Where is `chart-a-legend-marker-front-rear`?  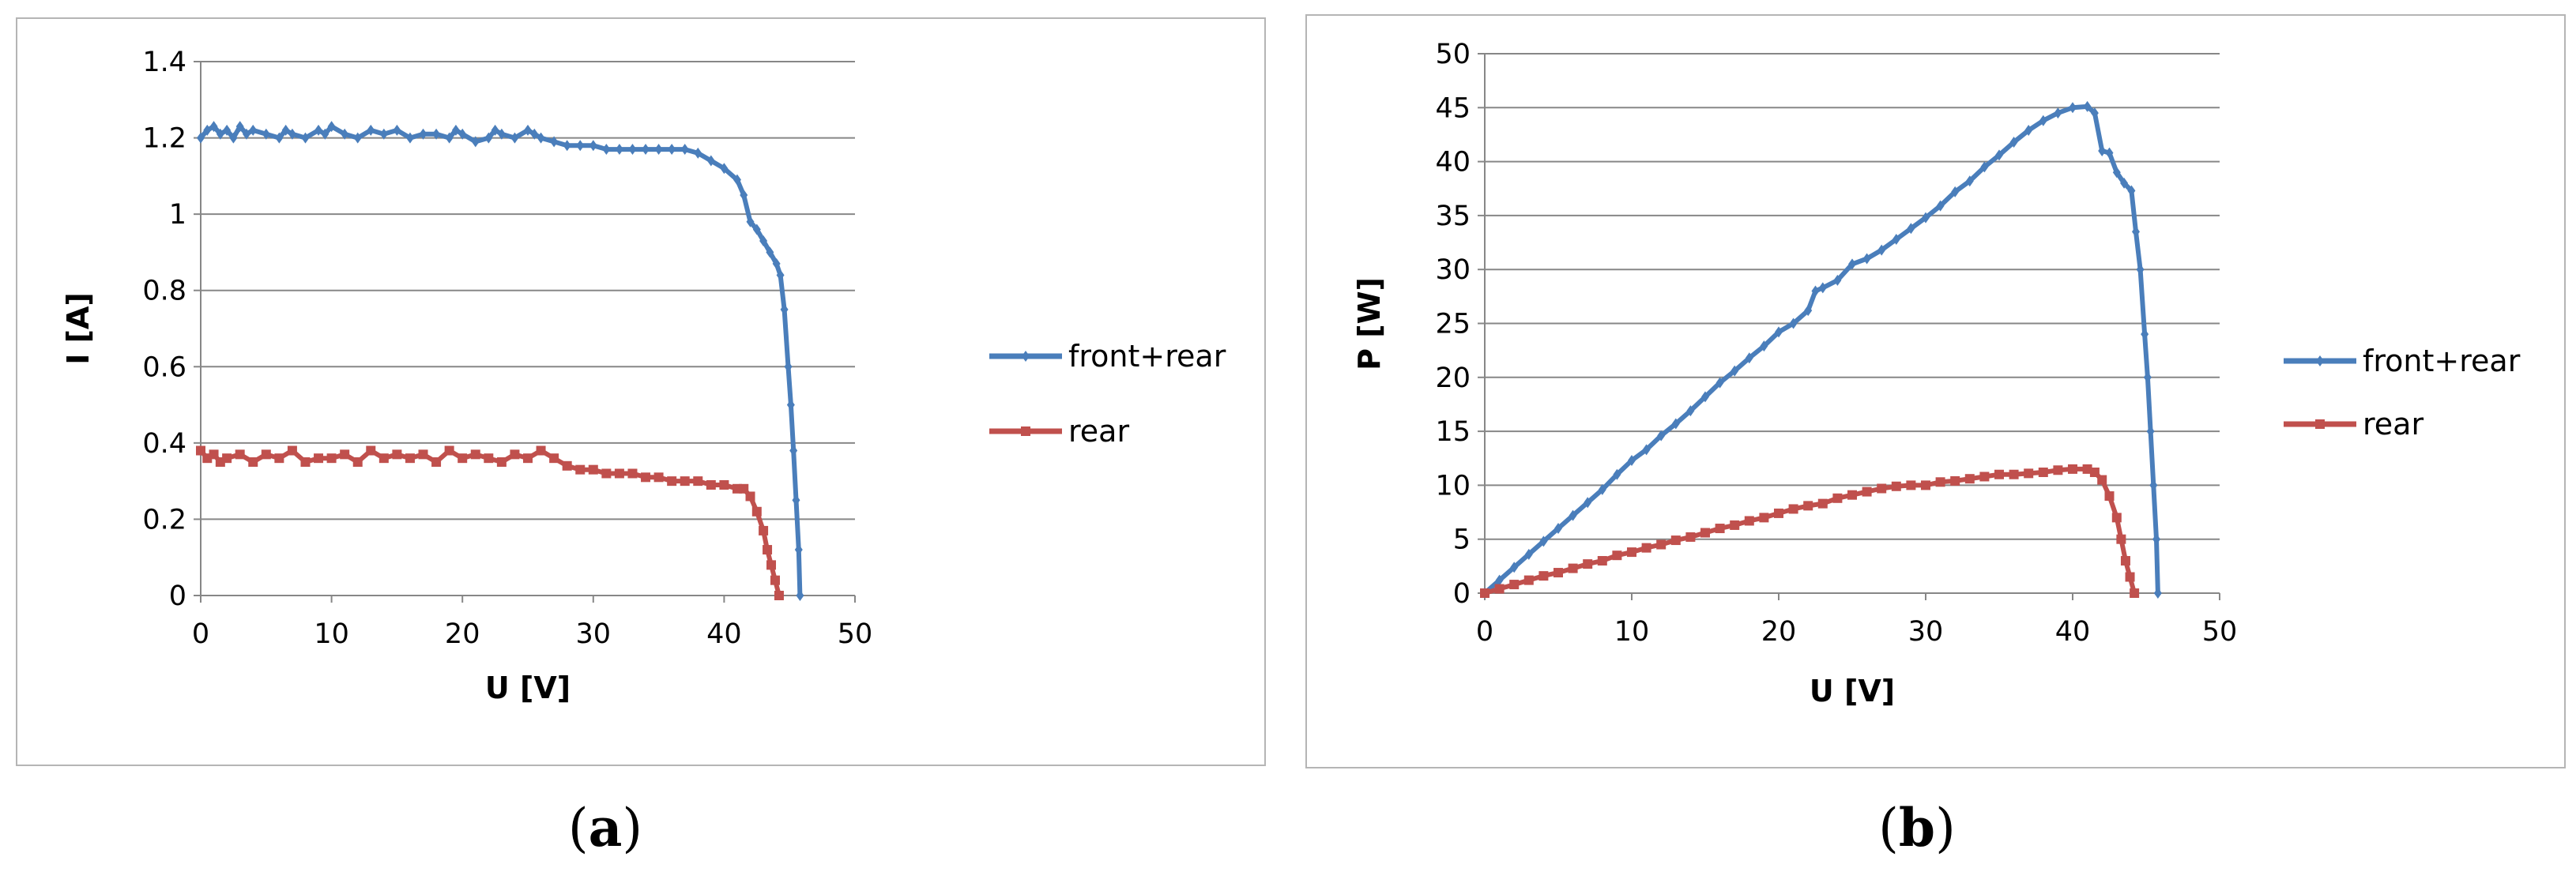 chart-a-legend-marker-front-rear is located at coordinates (1026, 356).